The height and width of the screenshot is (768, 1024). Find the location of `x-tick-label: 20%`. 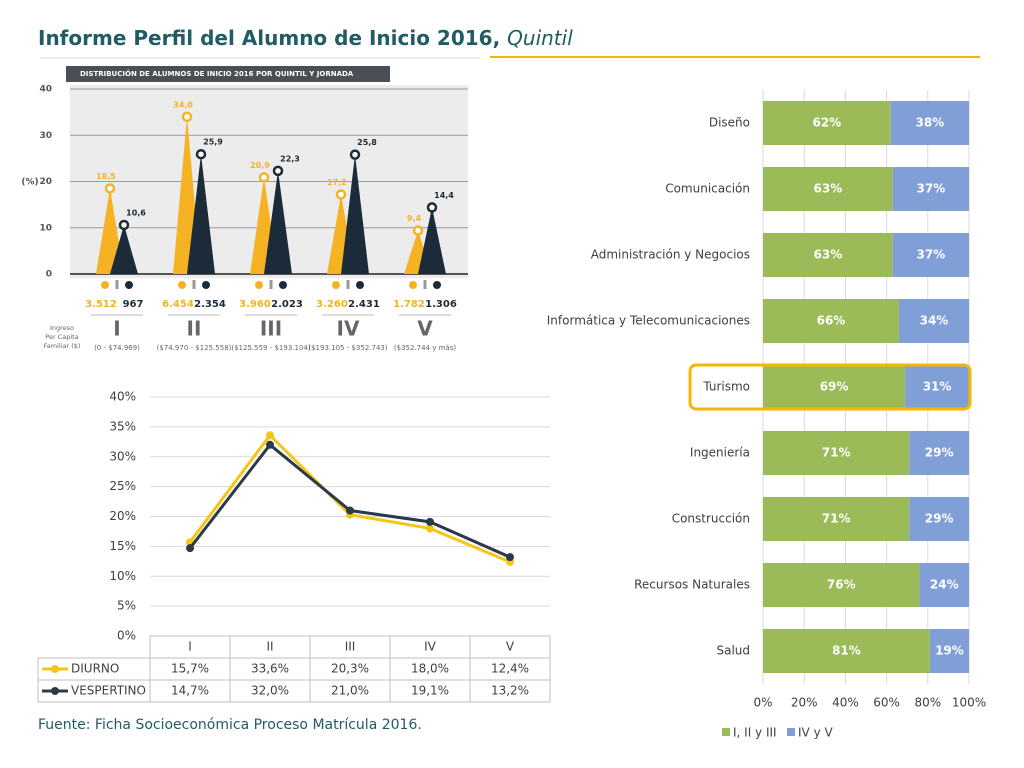

x-tick-label: 20% is located at coordinates (804, 703).